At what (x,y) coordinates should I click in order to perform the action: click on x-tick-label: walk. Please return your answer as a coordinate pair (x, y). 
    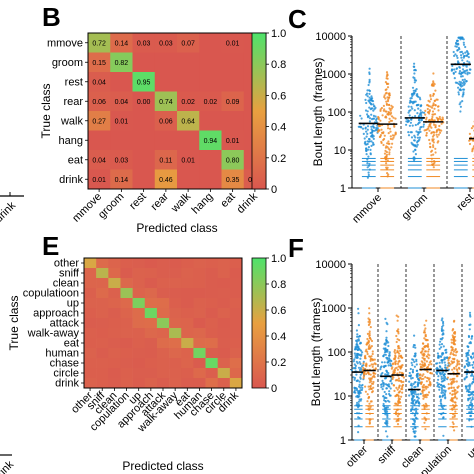
    Looking at the image, I should click on (180, 202).